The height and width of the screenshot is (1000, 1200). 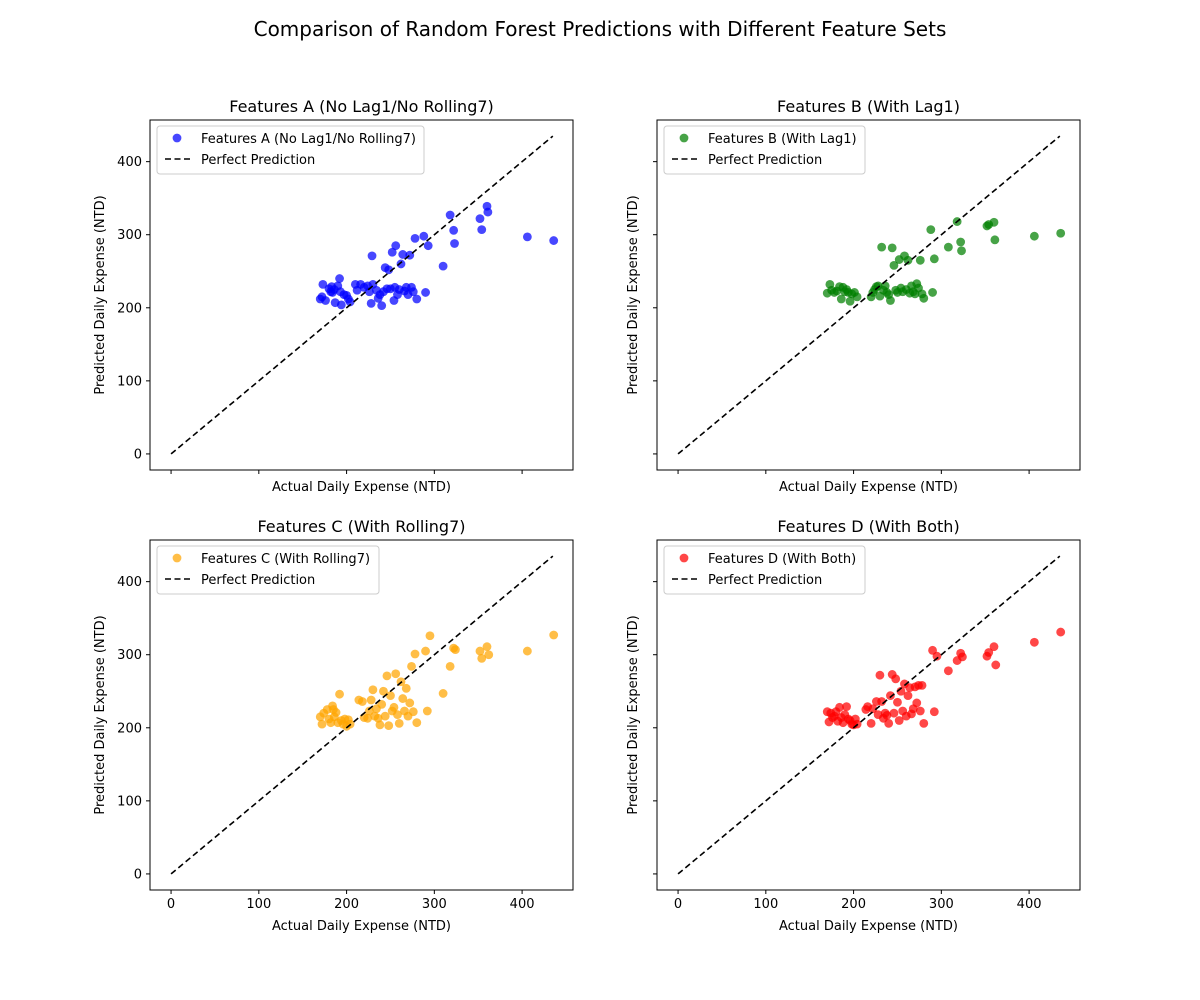 I want to click on axes-frame-a, so click(x=361, y=295).